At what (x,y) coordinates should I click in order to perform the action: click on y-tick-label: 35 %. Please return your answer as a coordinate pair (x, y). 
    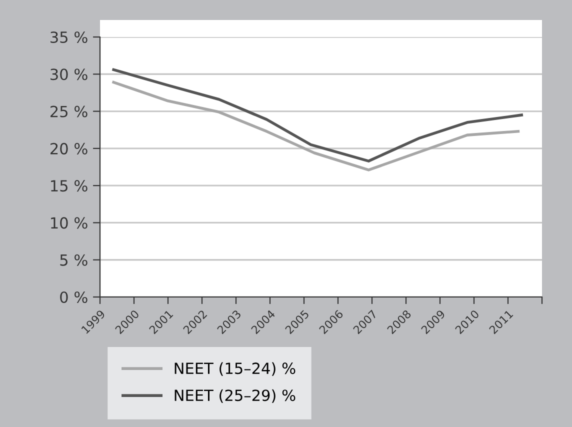
    Looking at the image, I should click on (69, 37).